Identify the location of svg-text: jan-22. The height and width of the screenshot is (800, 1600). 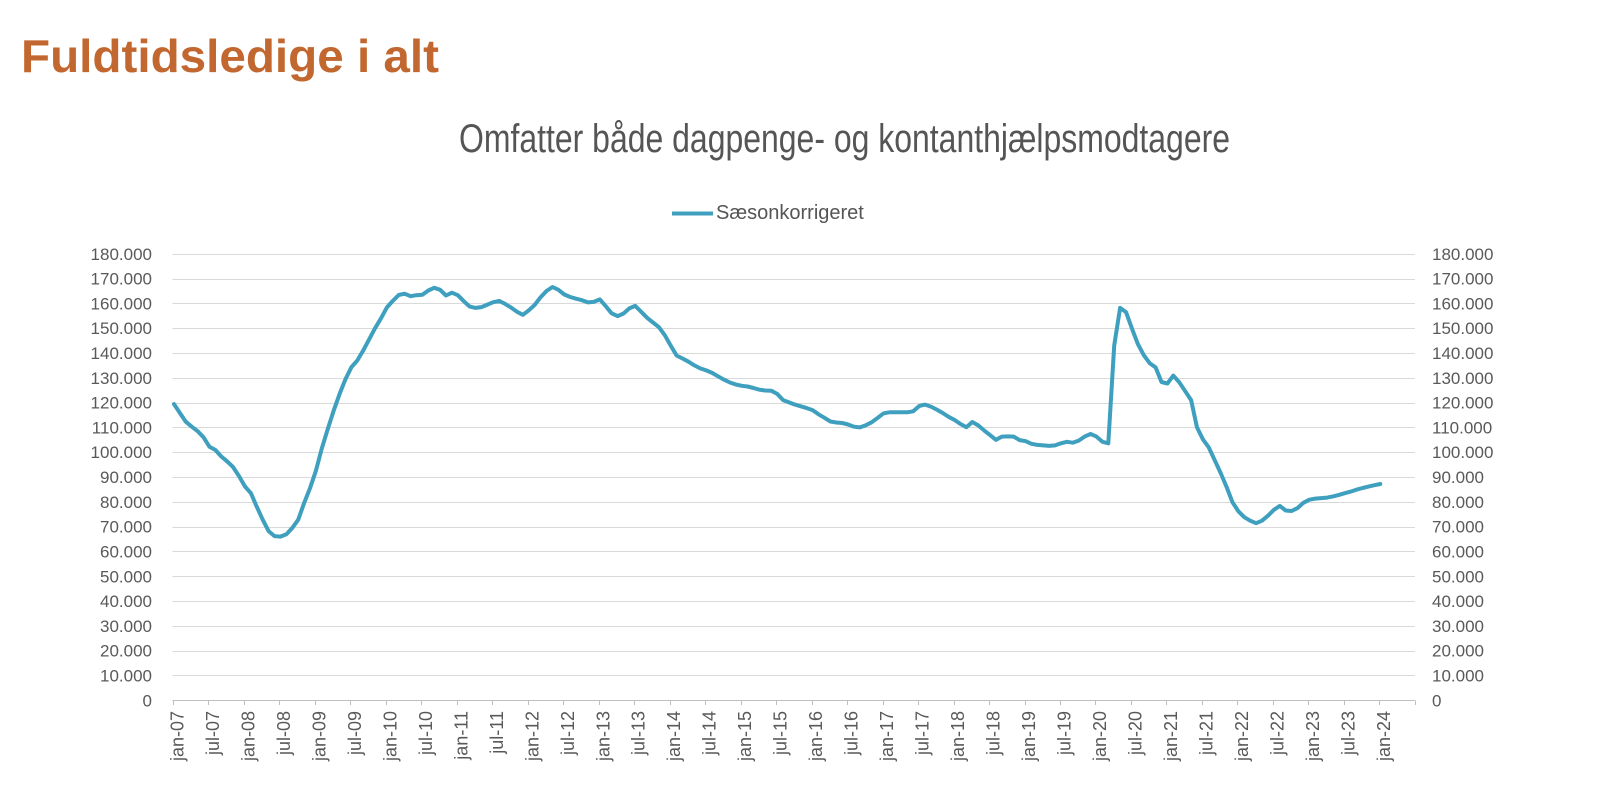
(1242, 736).